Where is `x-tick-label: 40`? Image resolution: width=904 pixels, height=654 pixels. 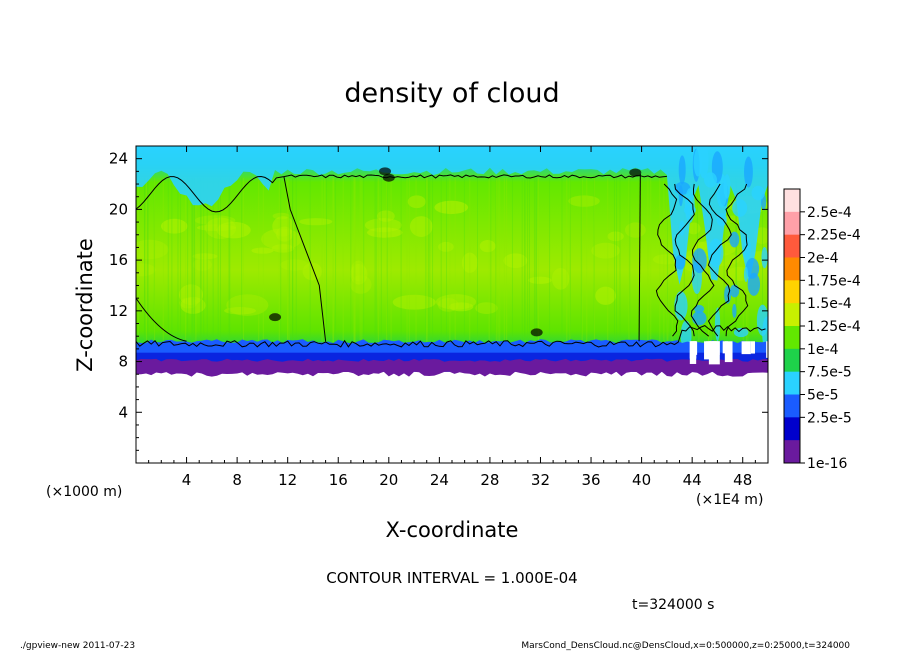 x-tick-label: 40 is located at coordinates (641, 480).